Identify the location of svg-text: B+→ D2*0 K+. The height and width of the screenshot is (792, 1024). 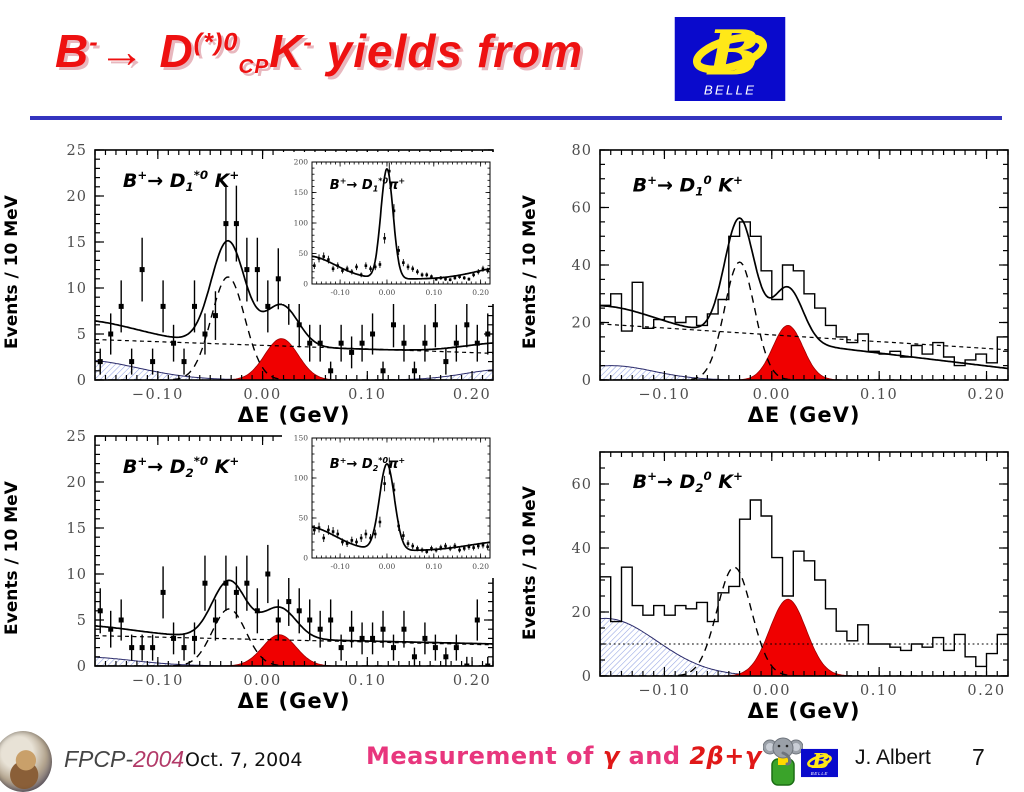
(181, 467).